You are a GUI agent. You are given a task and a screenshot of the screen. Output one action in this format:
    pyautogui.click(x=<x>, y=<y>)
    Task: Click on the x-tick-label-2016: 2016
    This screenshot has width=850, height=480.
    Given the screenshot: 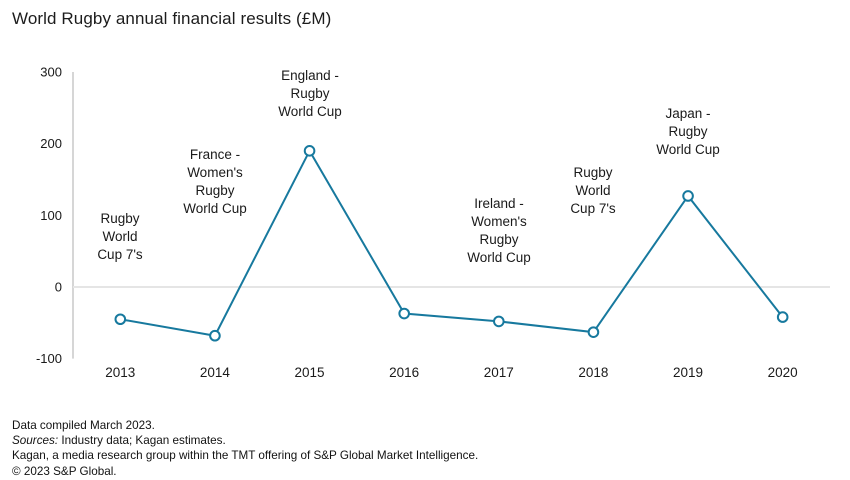 What is the action you would take?
    pyautogui.click(x=404, y=372)
    